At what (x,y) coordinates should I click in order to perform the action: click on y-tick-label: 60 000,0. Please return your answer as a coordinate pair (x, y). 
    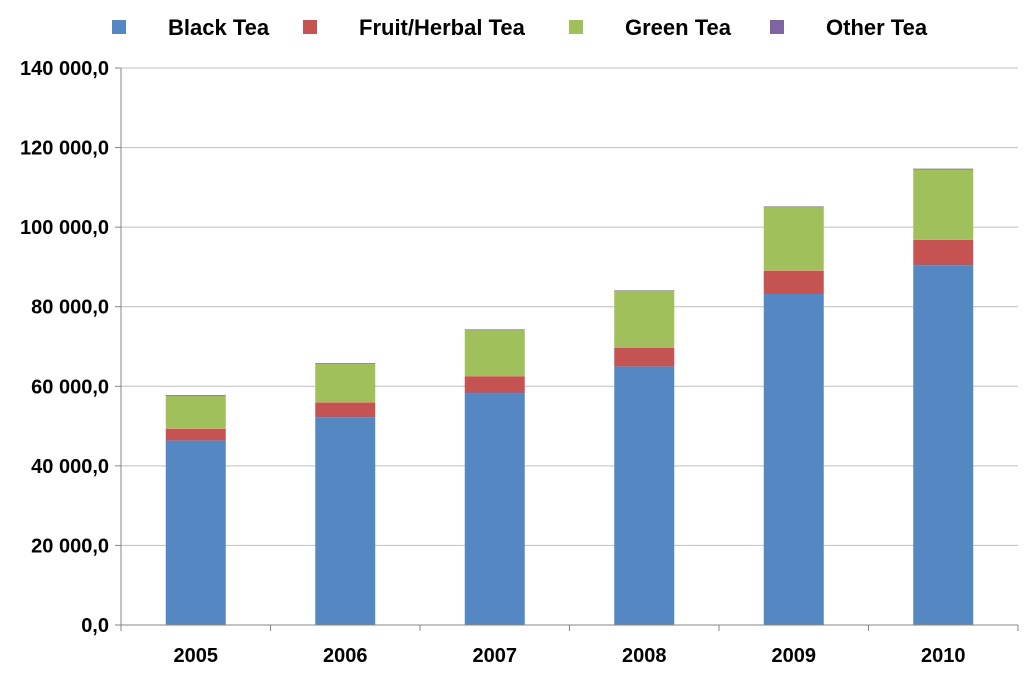
    Looking at the image, I should click on (70, 387).